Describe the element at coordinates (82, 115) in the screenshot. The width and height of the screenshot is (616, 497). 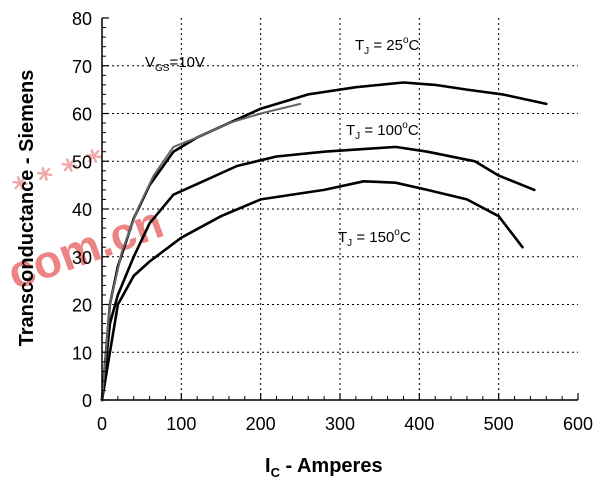
I see `y-tick-label: 60` at that location.